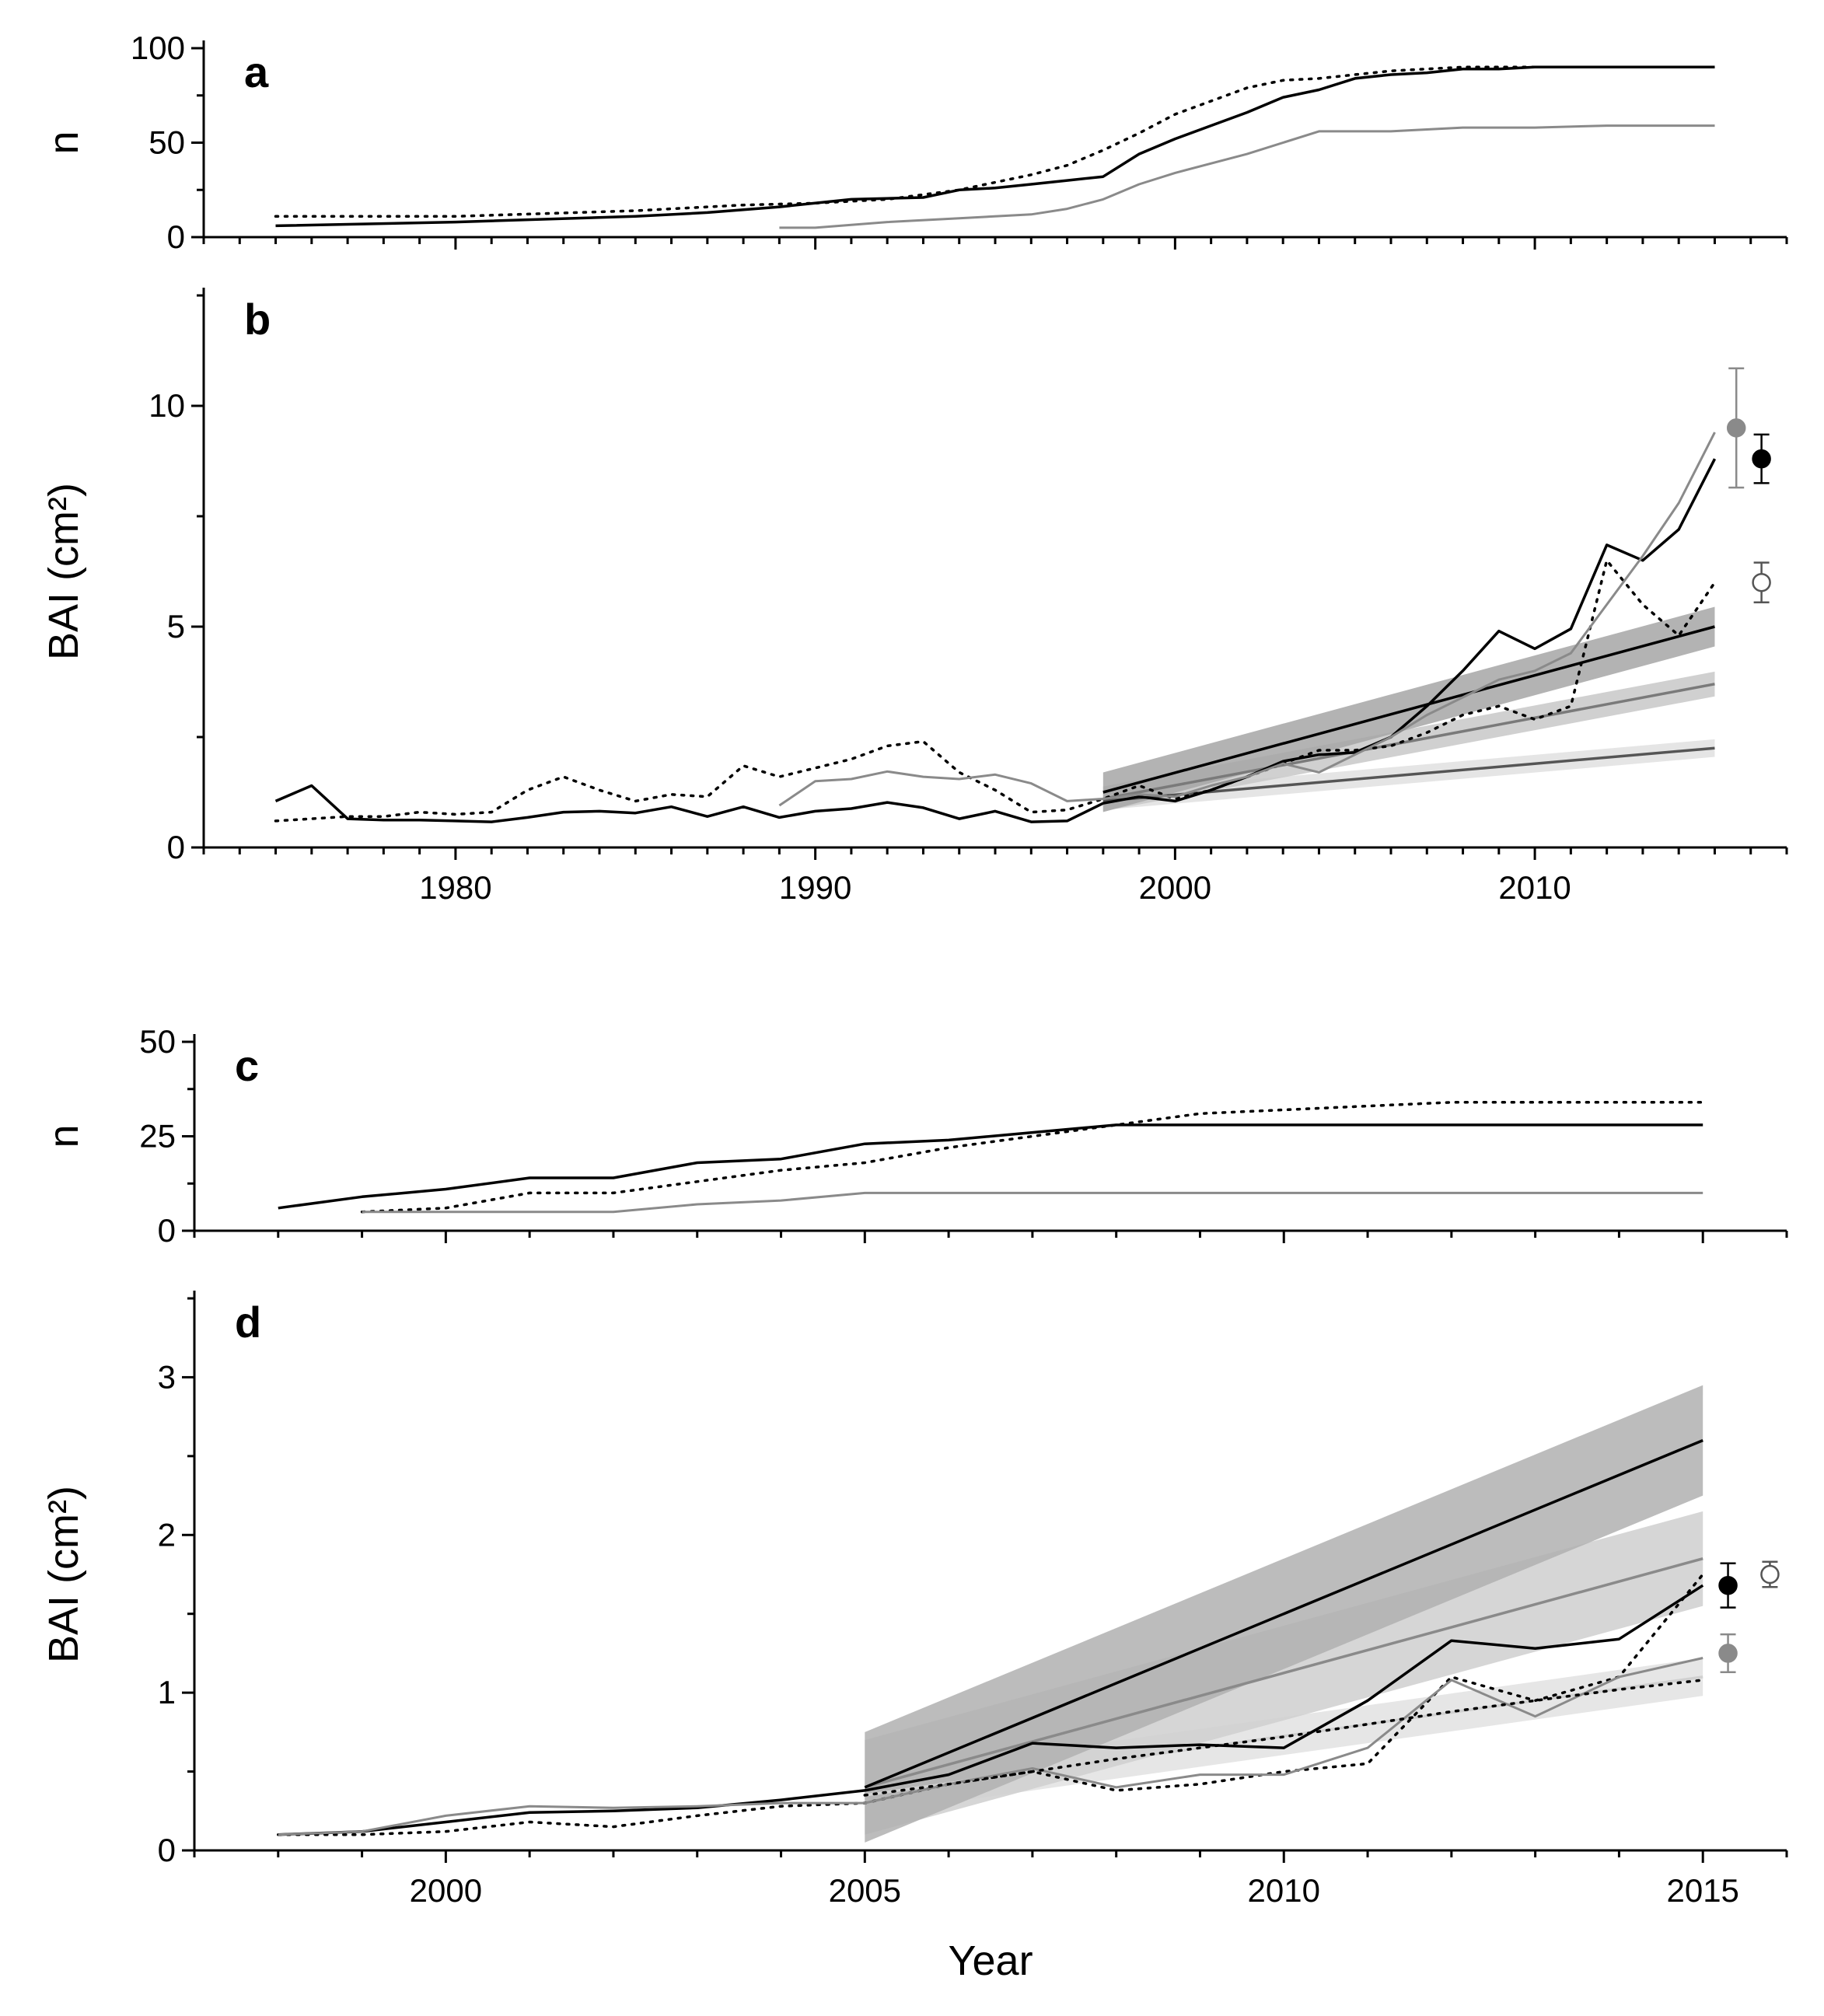  What do you see at coordinates (455, 887) in the screenshot?
I see `b-x-tick-label: 1980` at bounding box center [455, 887].